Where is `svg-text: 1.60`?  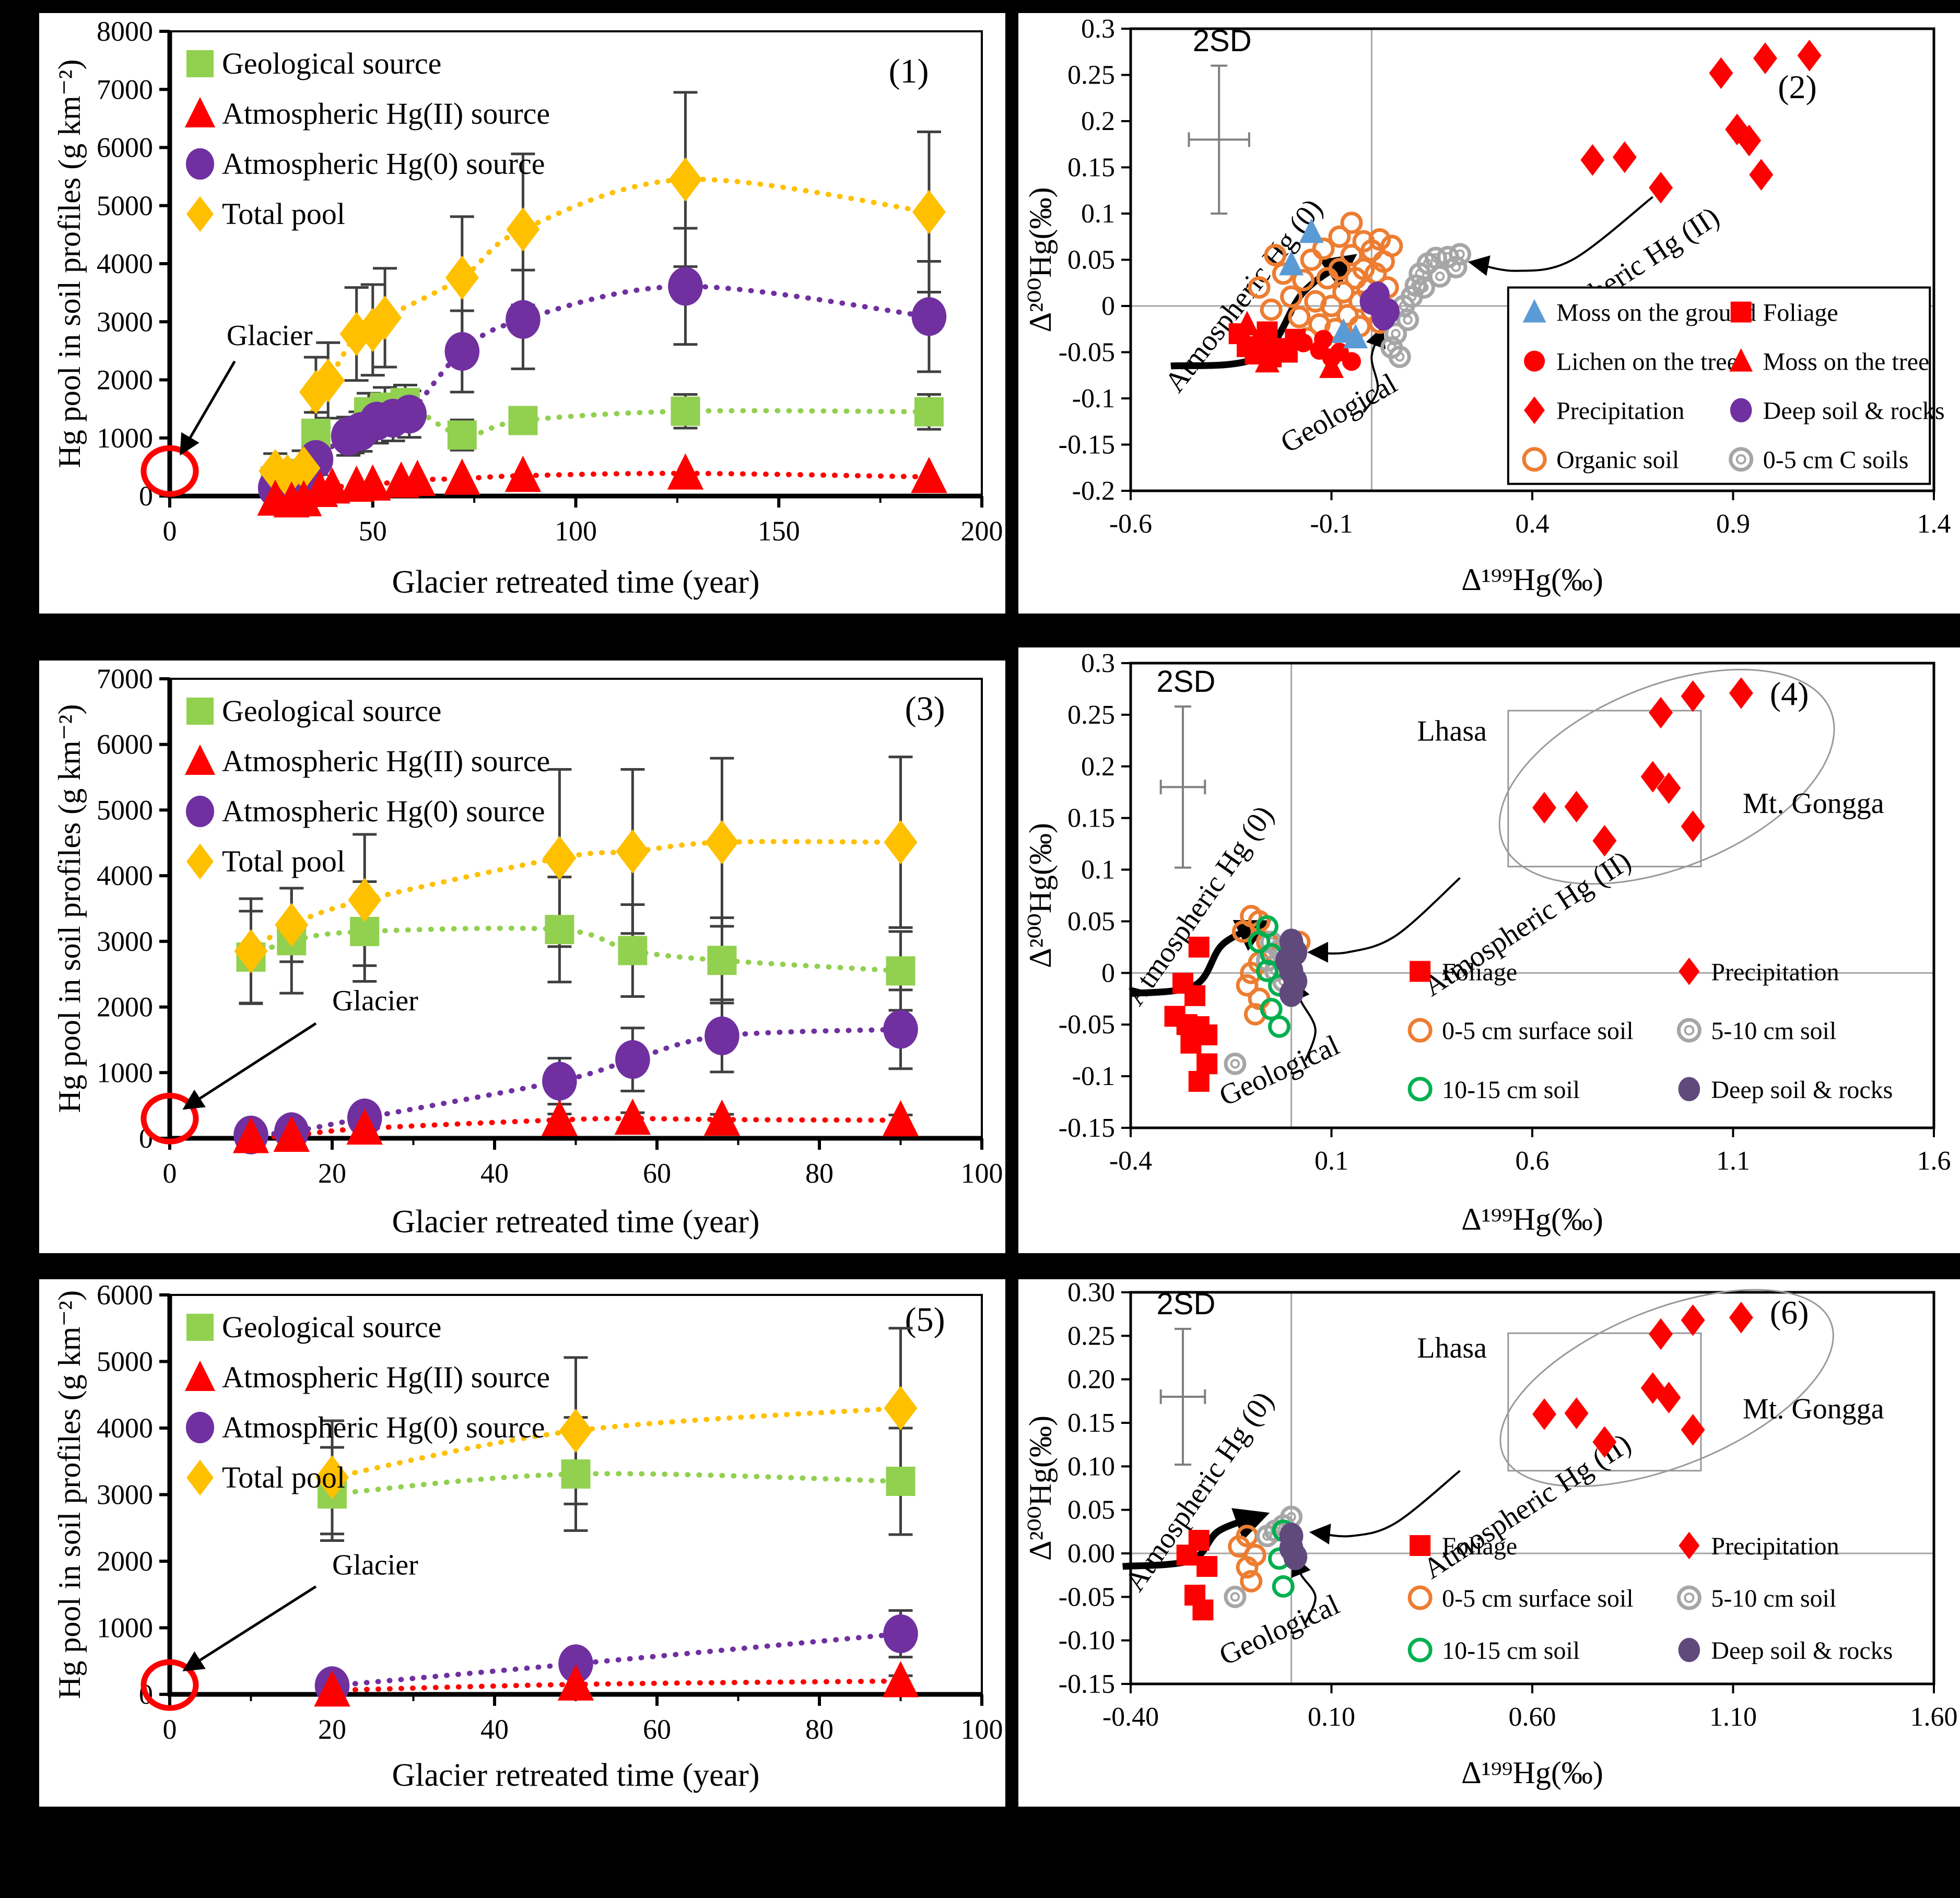
svg-text: 1.60 is located at coordinates (1934, 1717).